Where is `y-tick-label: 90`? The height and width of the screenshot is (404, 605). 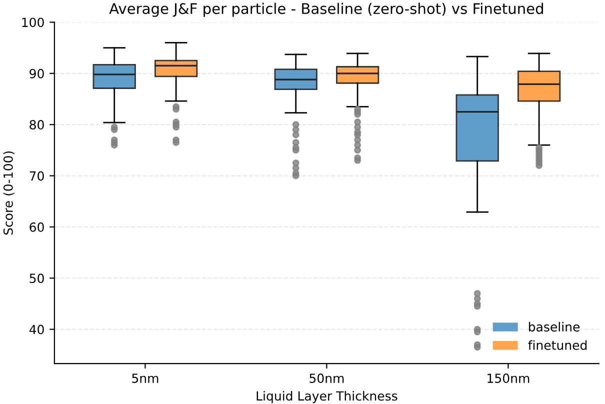 y-tick-label: 90 is located at coordinates (37, 73).